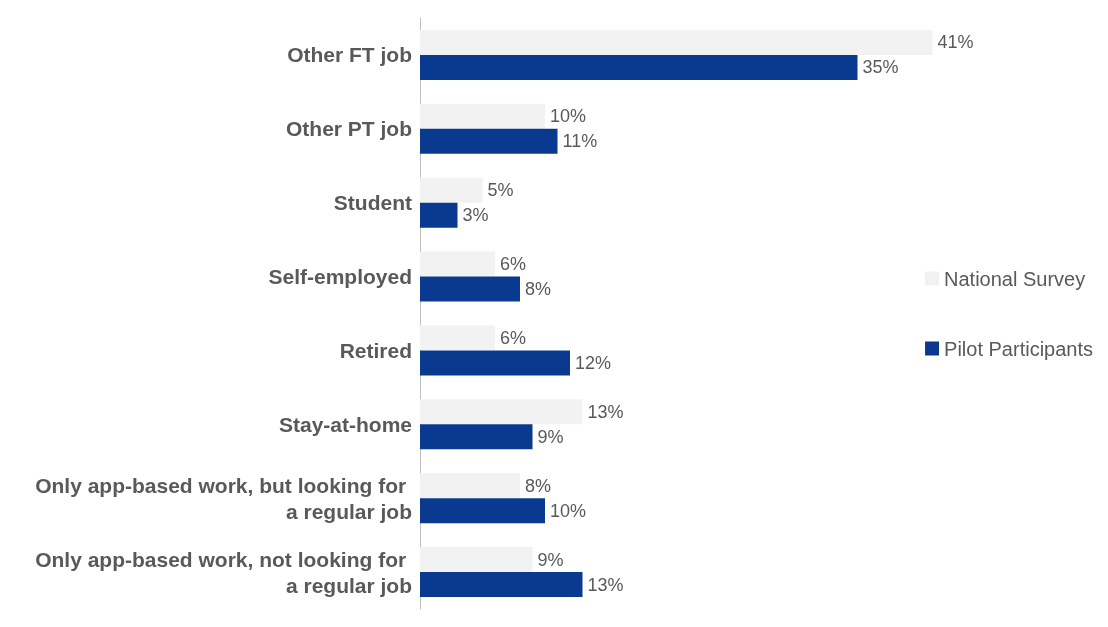 This screenshot has width=1108, height=627. Describe the element at coordinates (373, 203) in the screenshot. I see `y-tick-label: Student` at that location.